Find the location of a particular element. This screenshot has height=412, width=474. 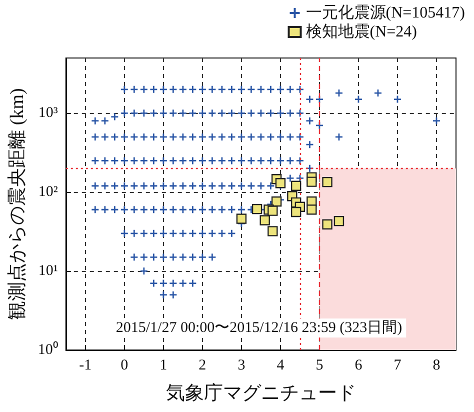

x-tick-label: 3 is located at coordinates (242, 366).